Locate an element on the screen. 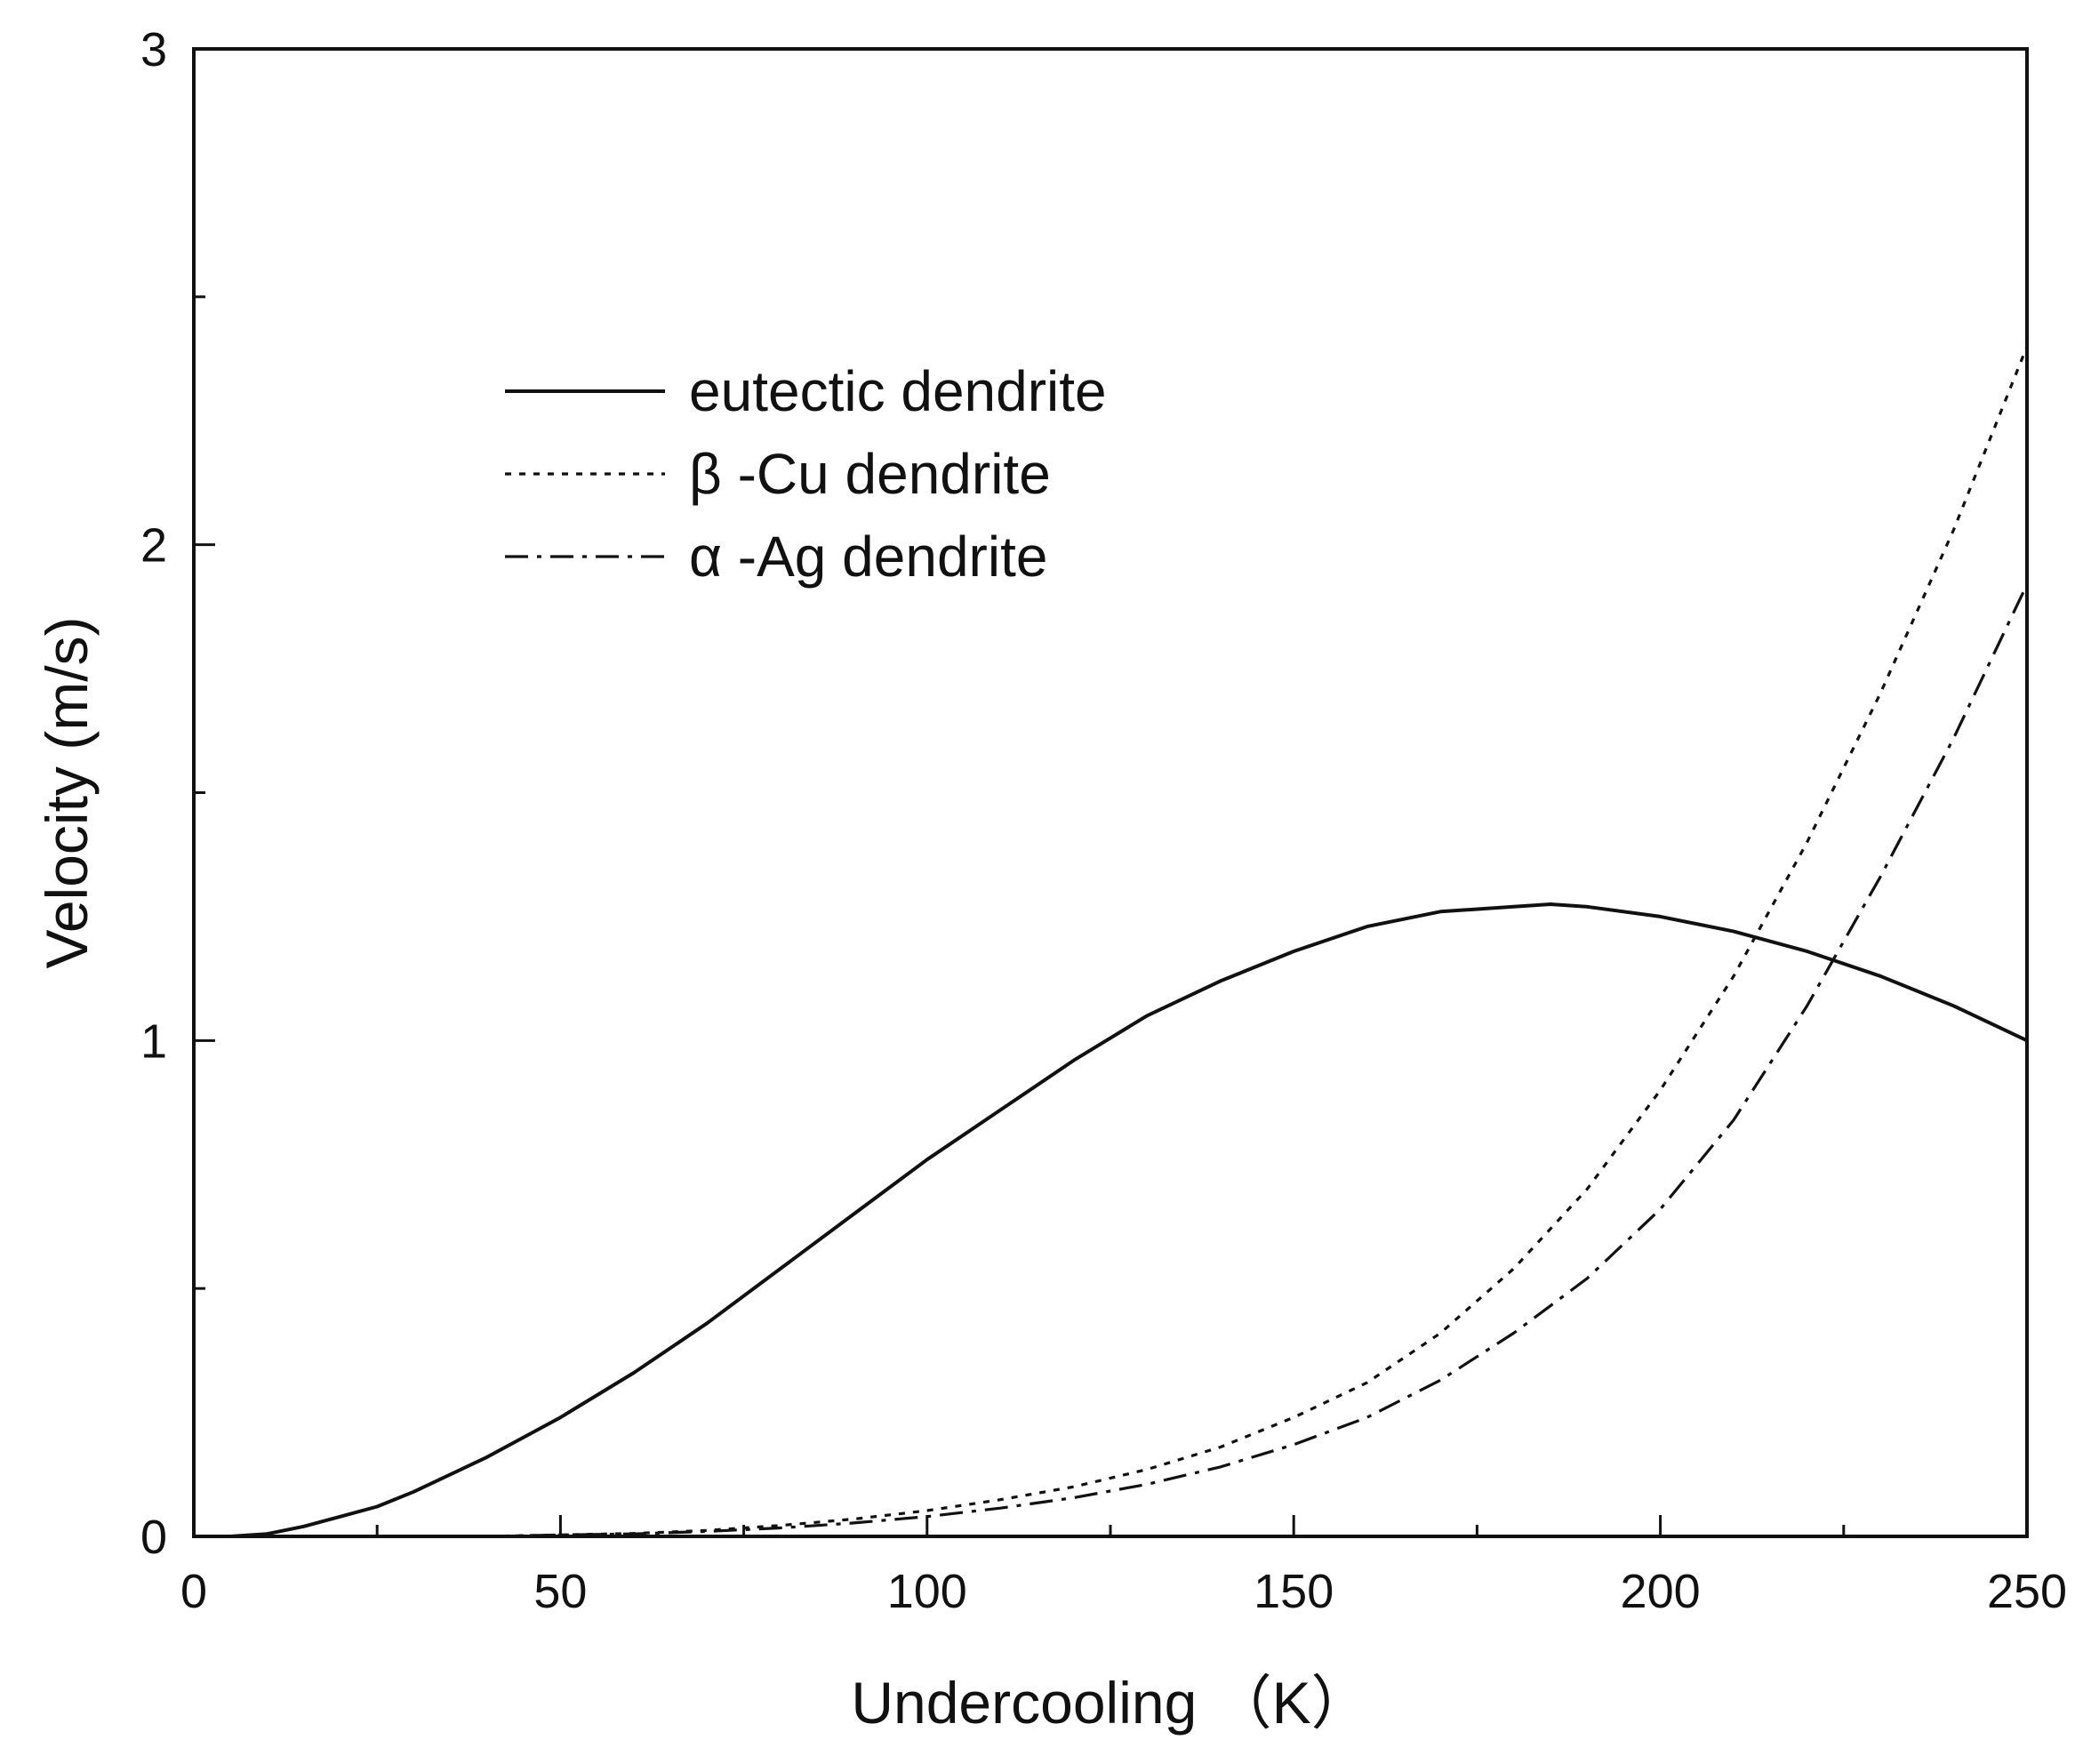  legend-label-1: eutectic dendrite is located at coordinates (898, 391).